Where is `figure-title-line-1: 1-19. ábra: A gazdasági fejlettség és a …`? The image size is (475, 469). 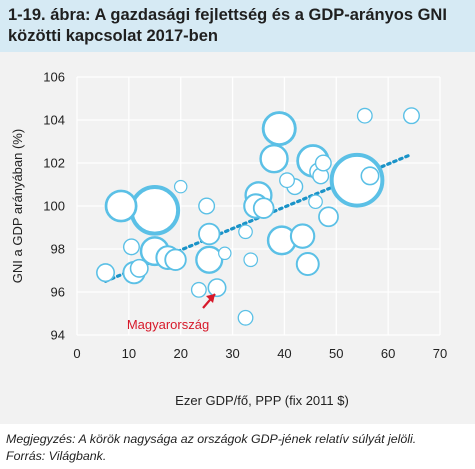 figure-title-line-1: 1-19. ábra: A gazdasági fejlettség és a … is located at coordinates (227, 15).